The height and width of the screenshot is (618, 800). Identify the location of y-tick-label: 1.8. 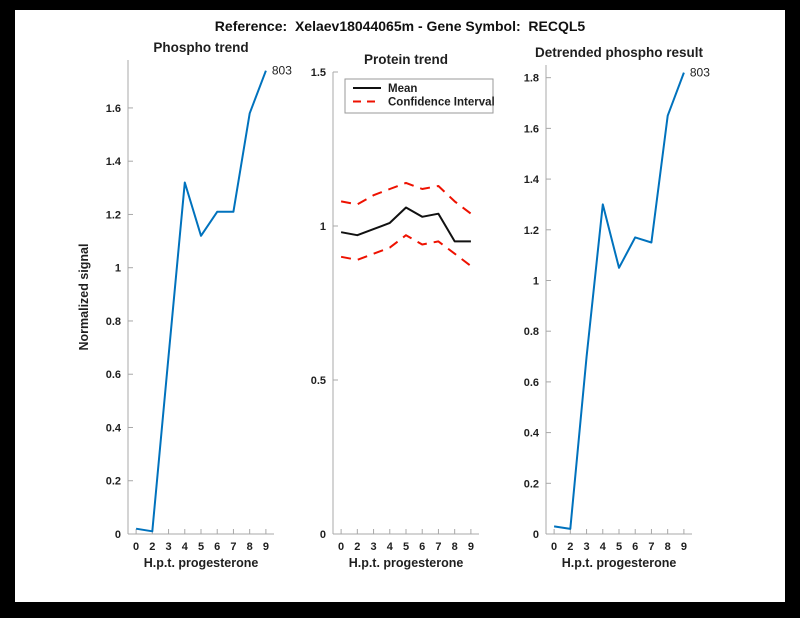
(531, 79).